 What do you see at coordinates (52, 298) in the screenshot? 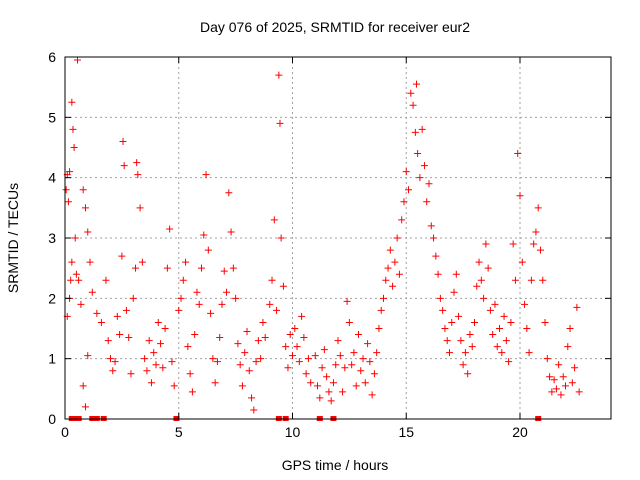
I see `y-tick-label: 2` at bounding box center [52, 298].